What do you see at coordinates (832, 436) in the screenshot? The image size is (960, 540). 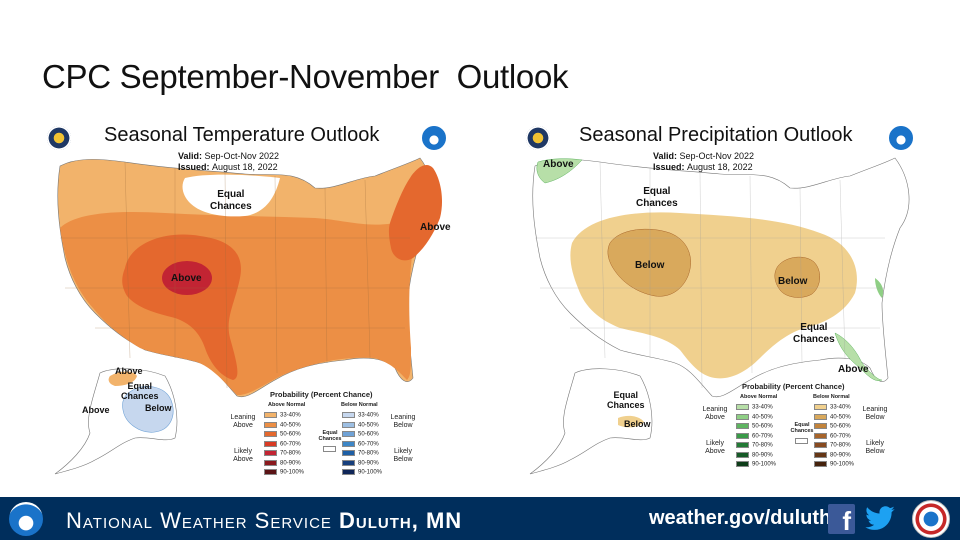 I see `precip-legend-below-row: 60-70%` at bounding box center [832, 436].